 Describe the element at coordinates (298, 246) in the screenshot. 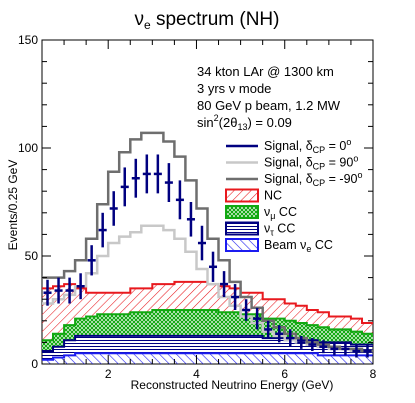

I see `legend-label-beam: Beam νe CC` at that location.